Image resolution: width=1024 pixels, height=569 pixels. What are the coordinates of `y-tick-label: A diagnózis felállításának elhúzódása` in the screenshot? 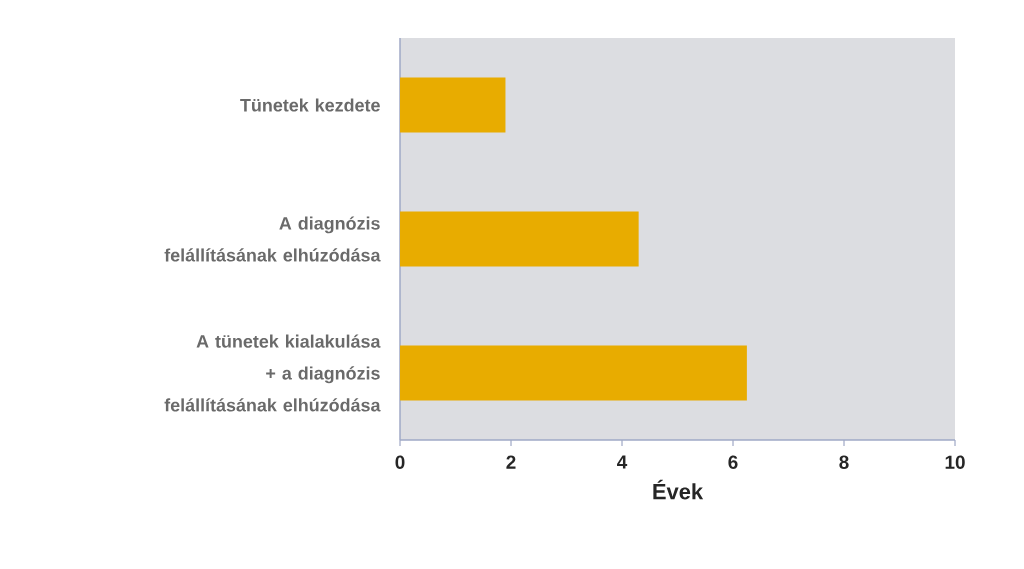 It's located at (272, 239).